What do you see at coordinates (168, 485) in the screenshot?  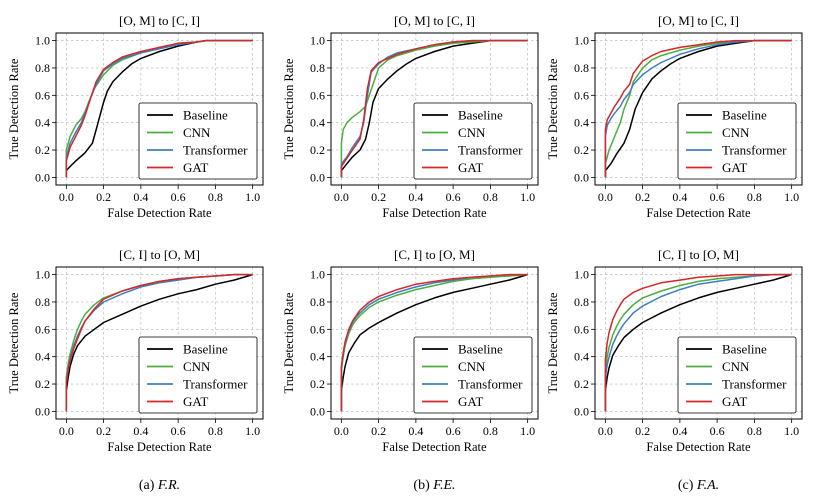 I see `caption-metric: F.R.` at bounding box center [168, 485].